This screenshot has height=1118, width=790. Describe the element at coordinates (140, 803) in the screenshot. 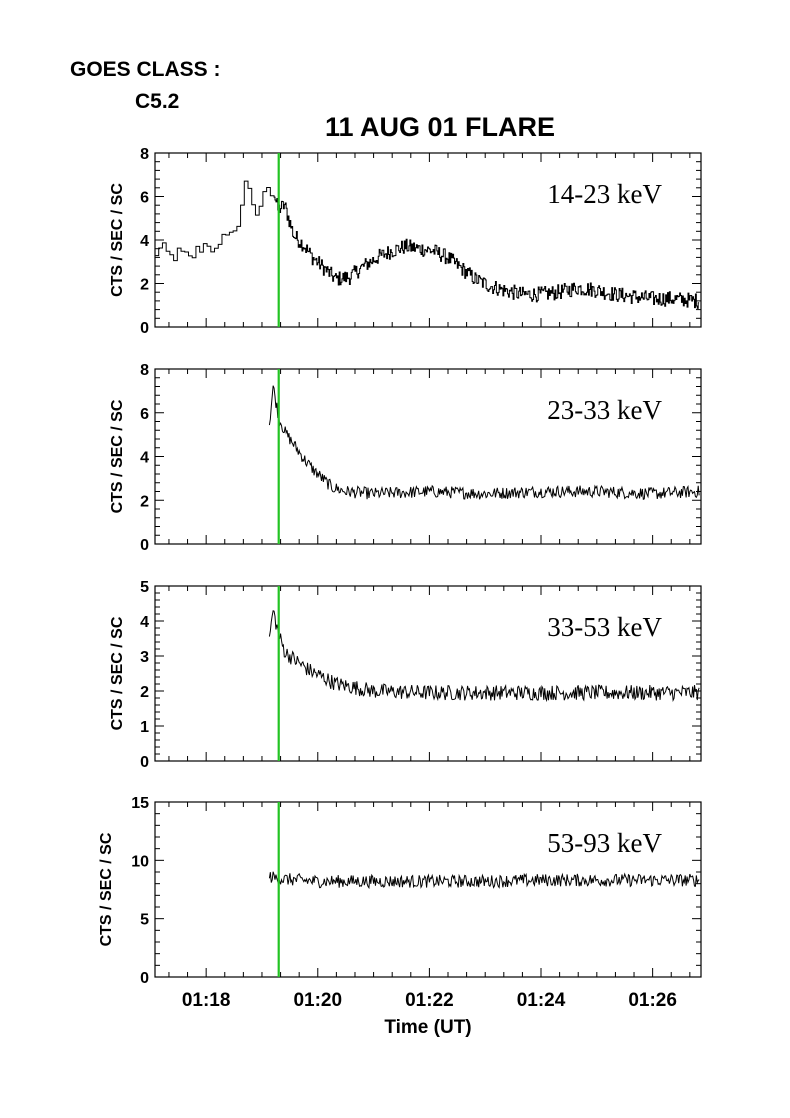

I see `y-tick-label: 15` at that location.